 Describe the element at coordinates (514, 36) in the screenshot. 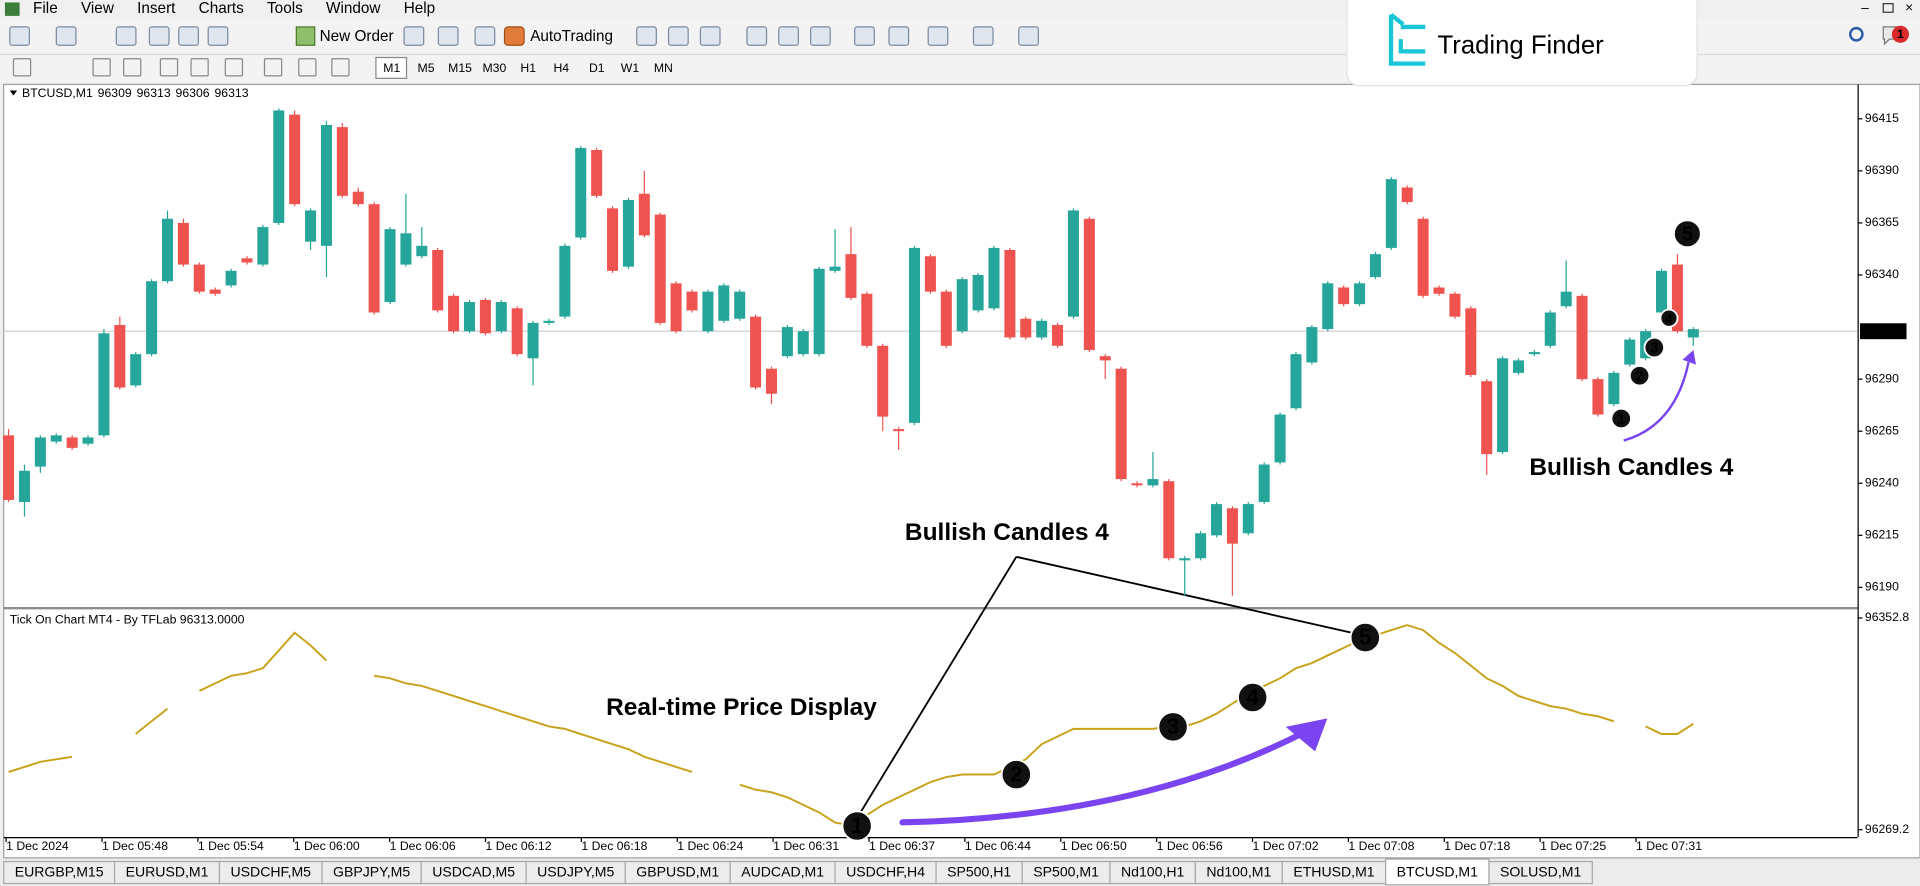

I see `autotrading-icon` at that location.